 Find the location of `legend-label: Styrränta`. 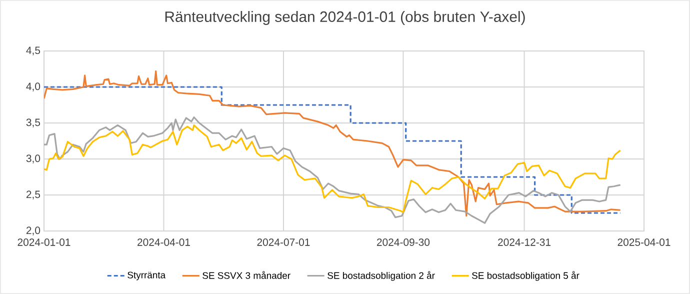

legend-label: Styrränta is located at coordinates (147, 276).